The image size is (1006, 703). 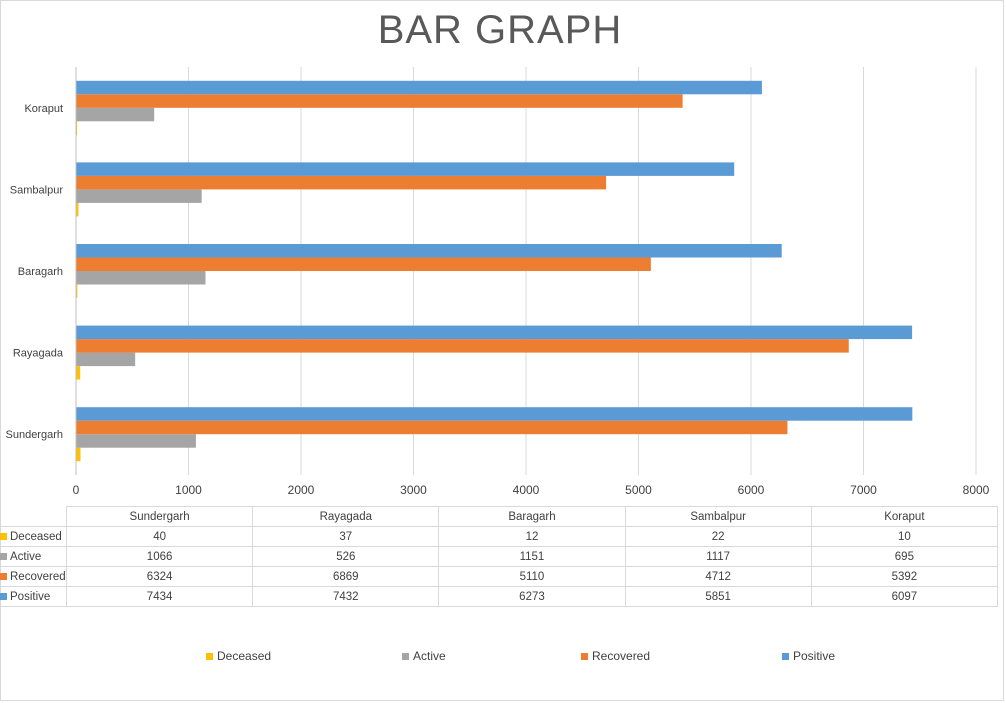 I want to click on bar-active-koraput, so click(x=115, y=114).